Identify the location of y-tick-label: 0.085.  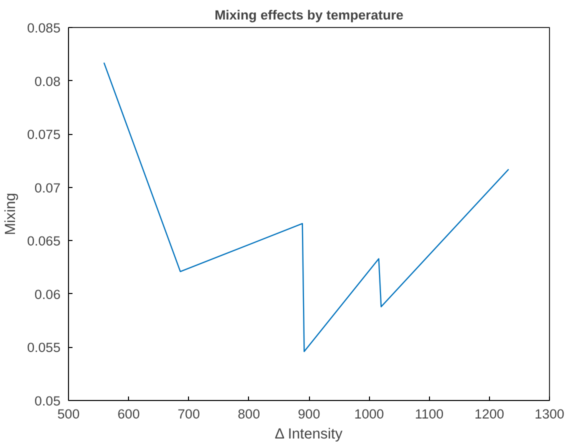
(44, 28).